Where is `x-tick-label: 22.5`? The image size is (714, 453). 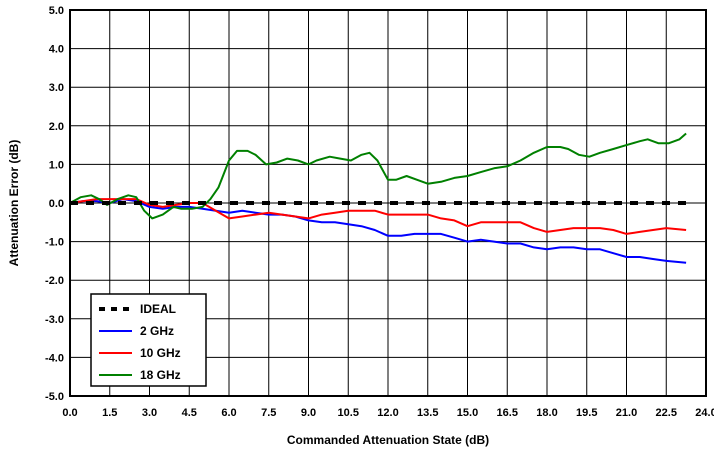
x-tick-label: 22.5 is located at coordinates (666, 413).